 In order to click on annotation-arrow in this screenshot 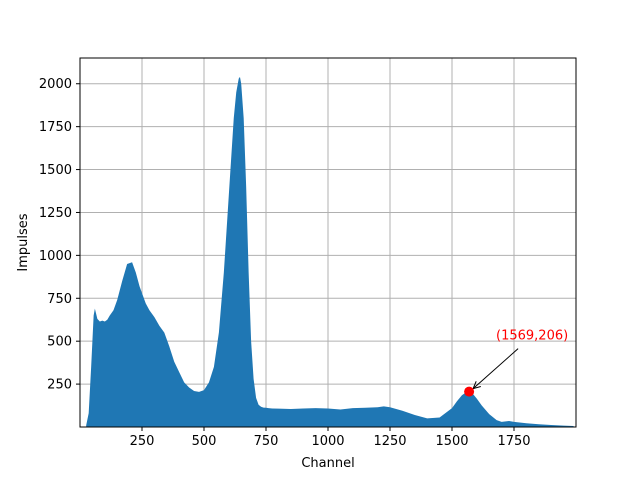, I will do `click(495, 369)`.